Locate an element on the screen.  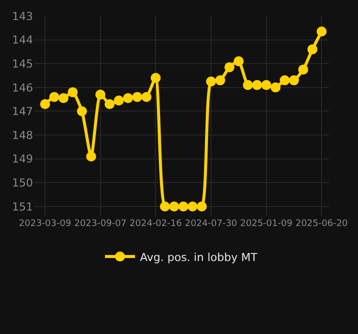
x-tick-label: 2023-03-09 is located at coordinates (45, 224).